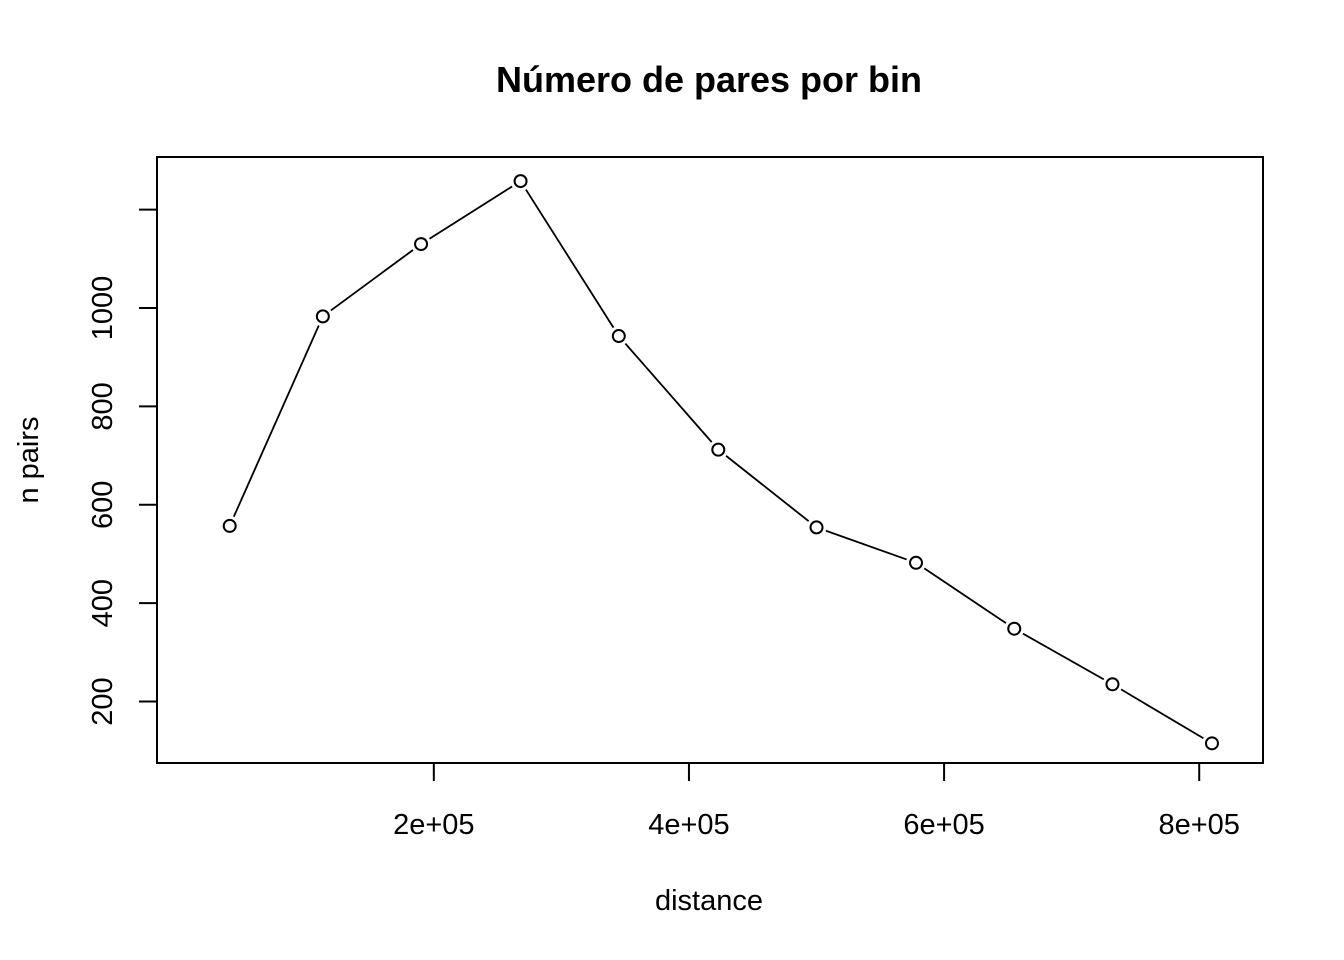 The image size is (1344, 960). I want to click on x-axis-label: distance, so click(709, 901).